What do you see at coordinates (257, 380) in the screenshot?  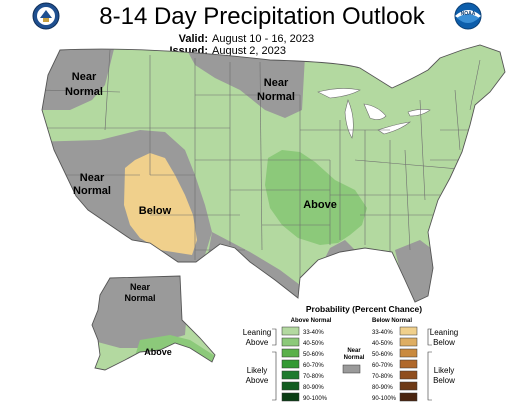 I see `likely-above-label-2: Above` at bounding box center [257, 380].